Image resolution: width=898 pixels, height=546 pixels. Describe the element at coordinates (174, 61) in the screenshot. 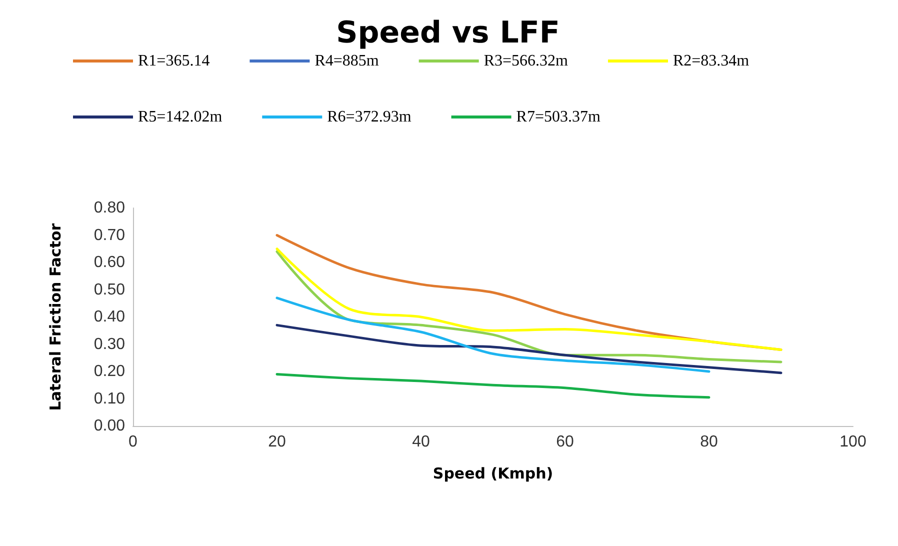

I see `legend-label: R1=365.14` at that location.